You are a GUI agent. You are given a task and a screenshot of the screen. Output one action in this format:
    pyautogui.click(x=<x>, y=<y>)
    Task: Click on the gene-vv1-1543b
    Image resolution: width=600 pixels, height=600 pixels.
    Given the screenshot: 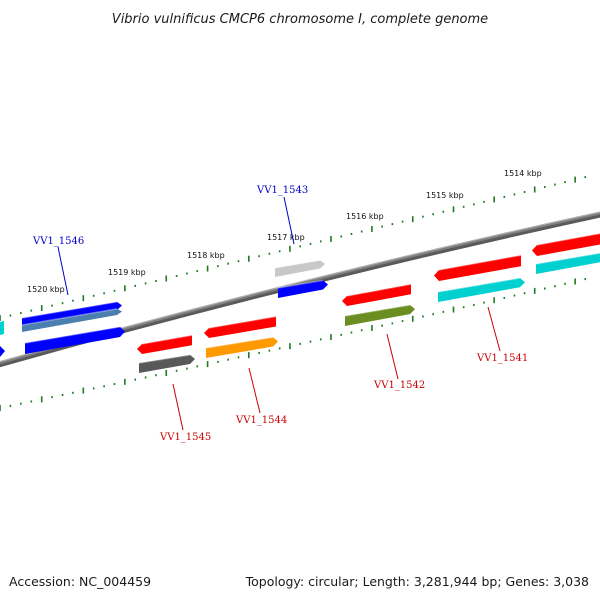 What is the action you would take?
    pyautogui.click(x=302, y=288)
    